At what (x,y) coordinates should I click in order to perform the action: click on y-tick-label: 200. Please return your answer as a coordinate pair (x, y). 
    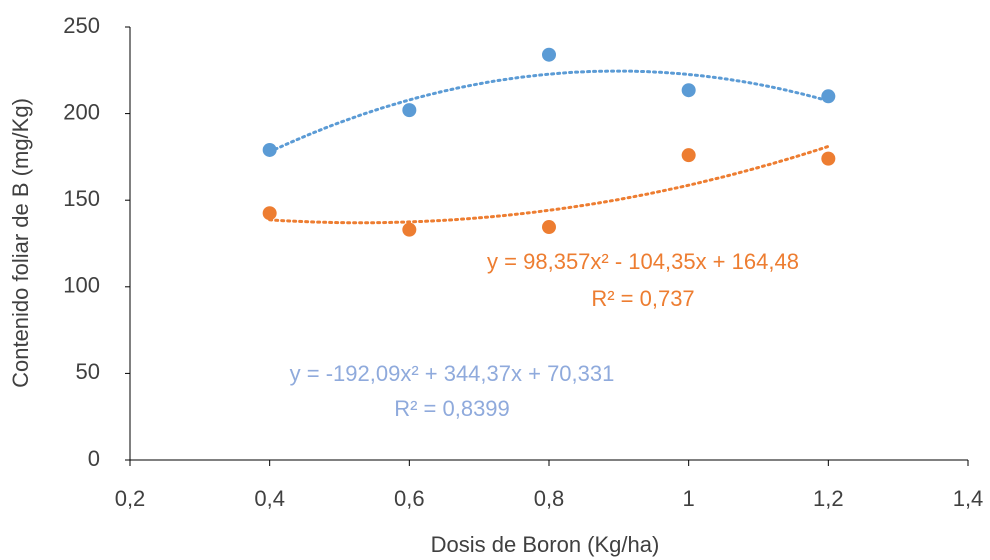
    Looking at the image, I should click on (81, 111).